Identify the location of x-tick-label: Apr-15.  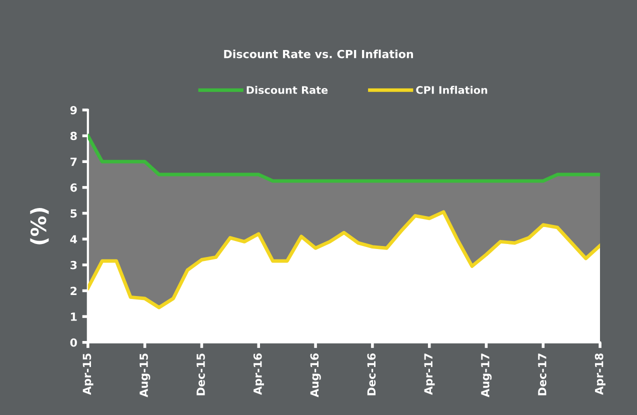
(88, 374).